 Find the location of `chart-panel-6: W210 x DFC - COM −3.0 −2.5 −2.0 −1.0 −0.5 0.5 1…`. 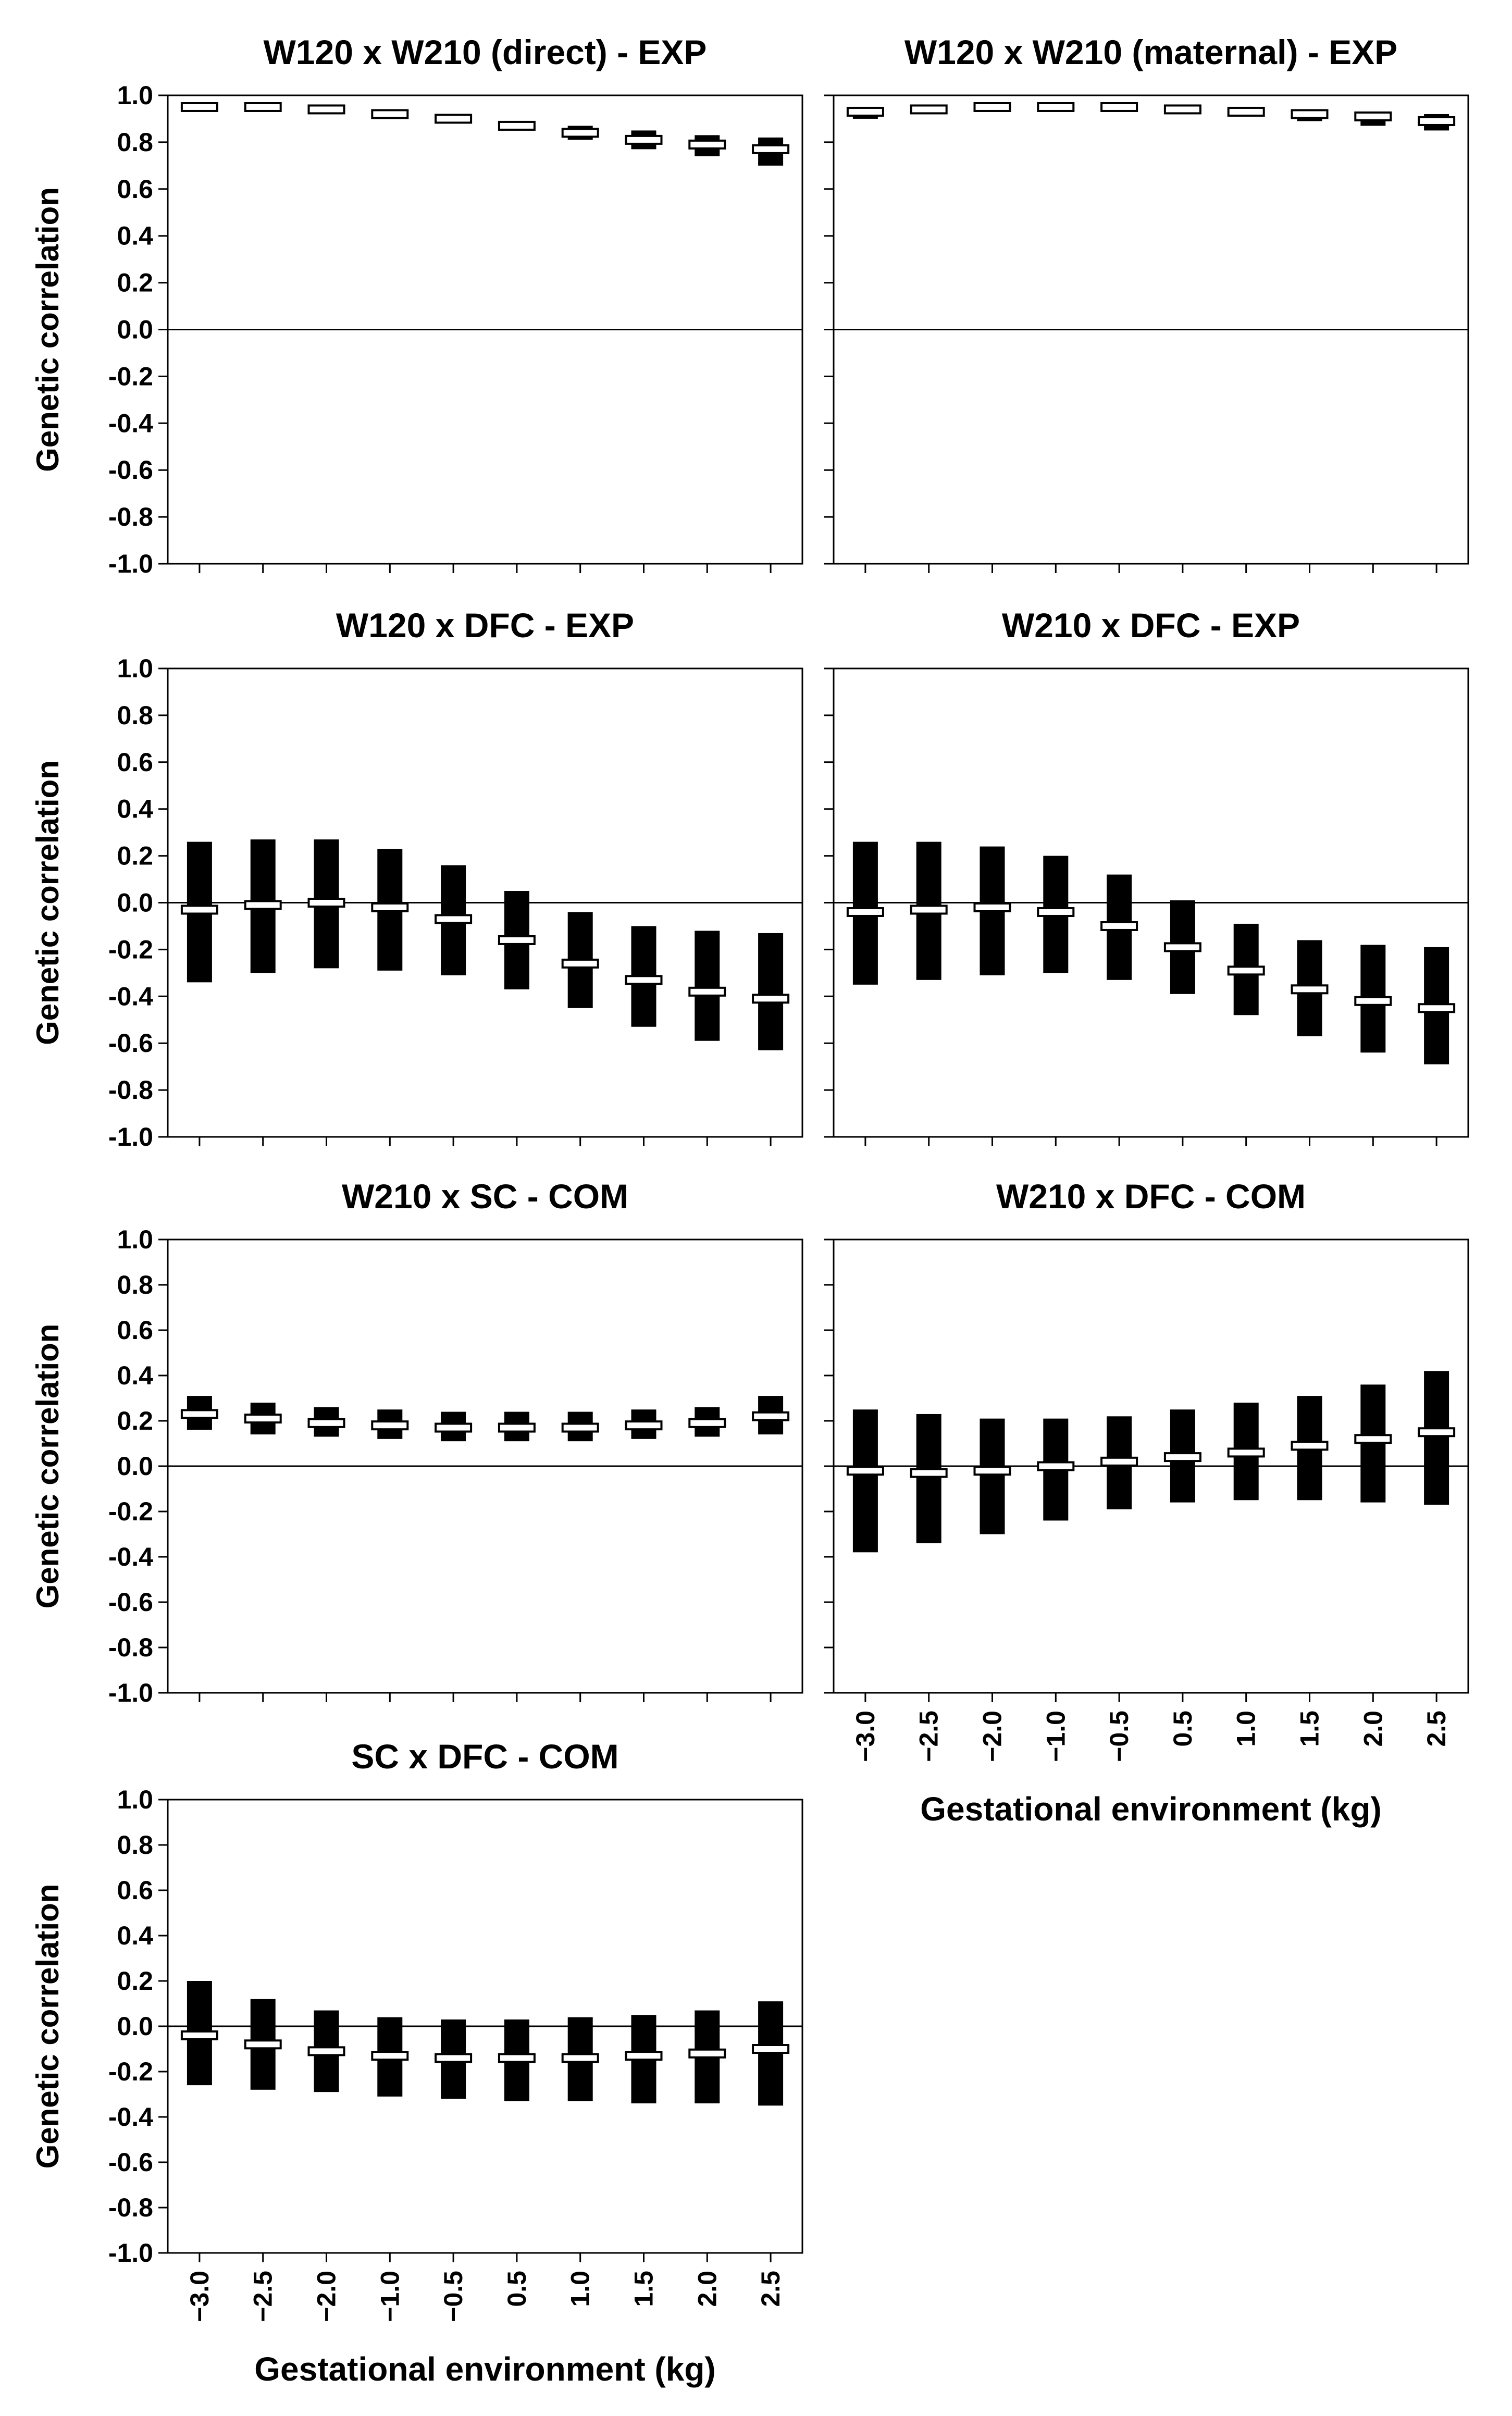

chart-panel-6: W210 x DFC - COM −3.0 −2.5 −2.0 −1.0 −0.5 0.5 1… is located at coordinates (1146, 1503).